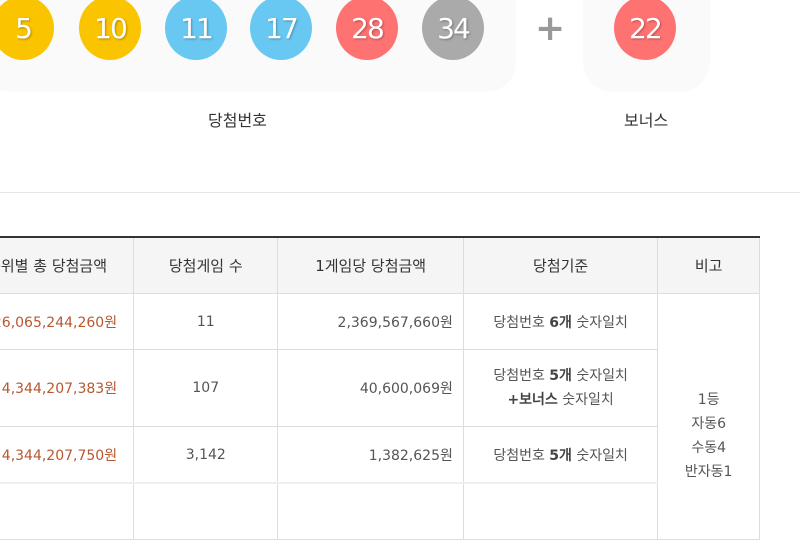  Describe the element at coordinates (370, 388) in the screenshot. I see `per-game-amount: 40,600,069원` at that location.